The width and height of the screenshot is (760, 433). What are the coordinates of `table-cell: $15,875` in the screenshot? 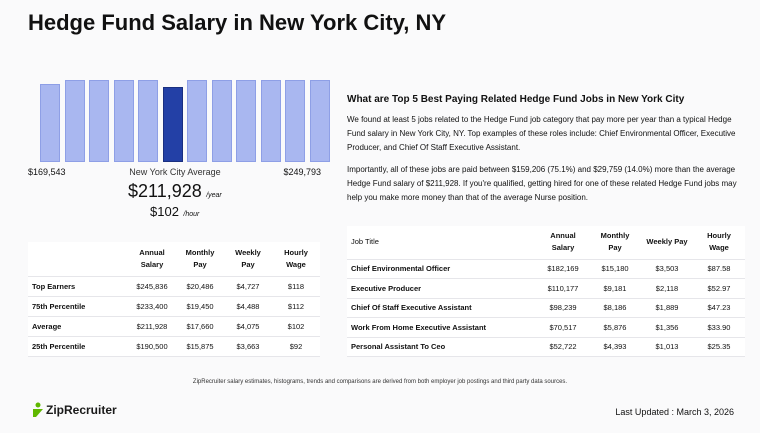 It's located at (200, 346).